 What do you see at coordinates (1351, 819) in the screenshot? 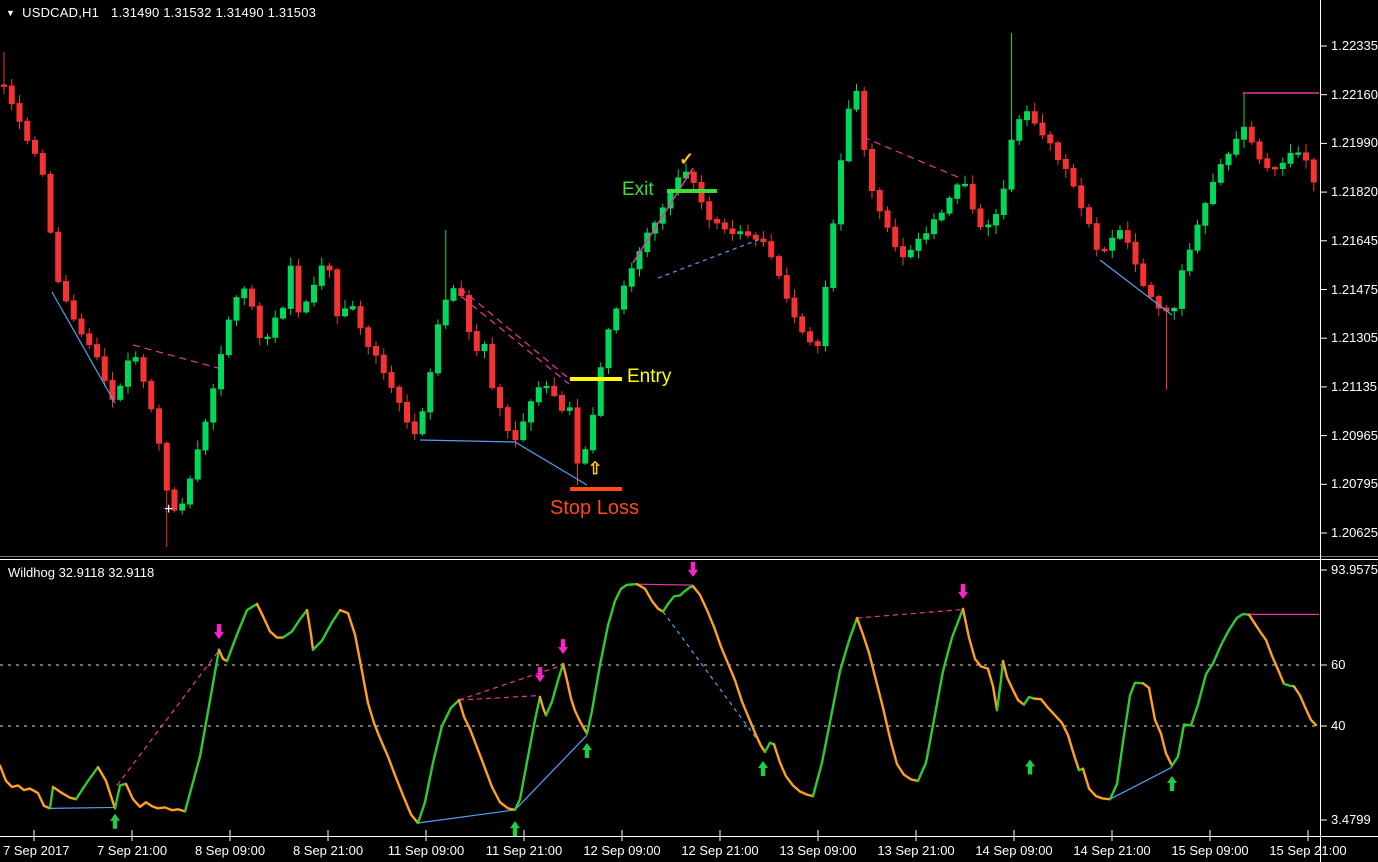
I see `indicator-tick-label: 3.4799` at bounding box center [1351, 819].